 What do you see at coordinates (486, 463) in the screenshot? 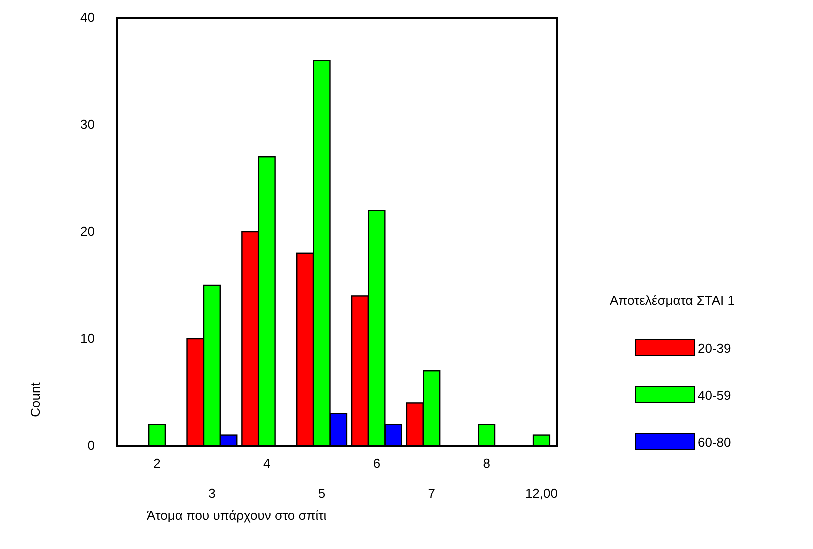
I see `x-tick-label: 8` at bounding box center [486, 463].